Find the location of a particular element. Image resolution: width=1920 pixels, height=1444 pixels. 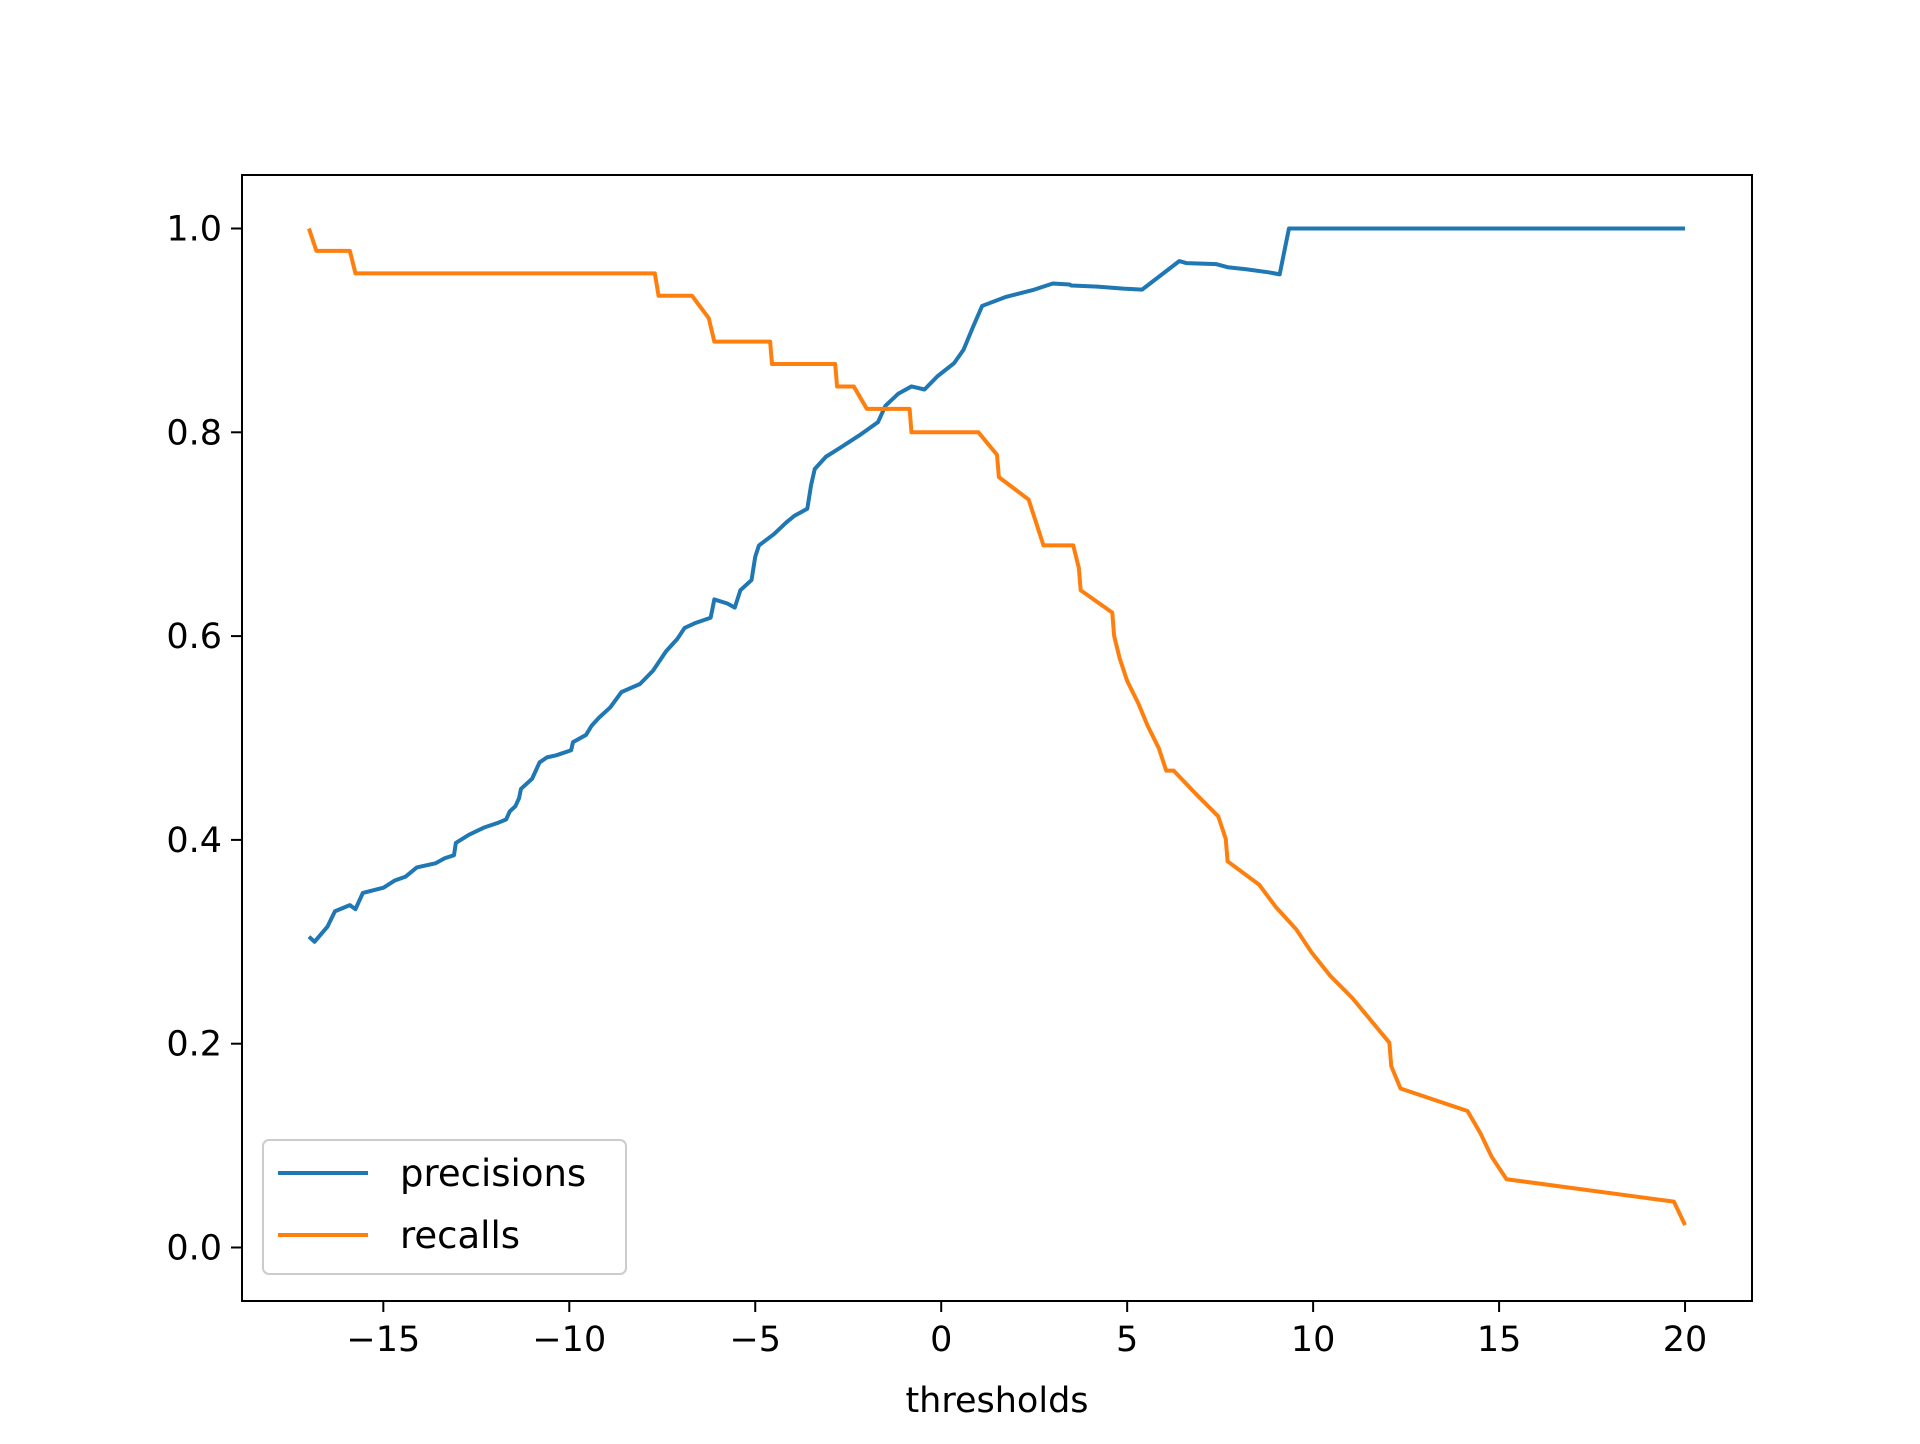

x-tick-label: 20 is located at coordinates (1685, 1340).